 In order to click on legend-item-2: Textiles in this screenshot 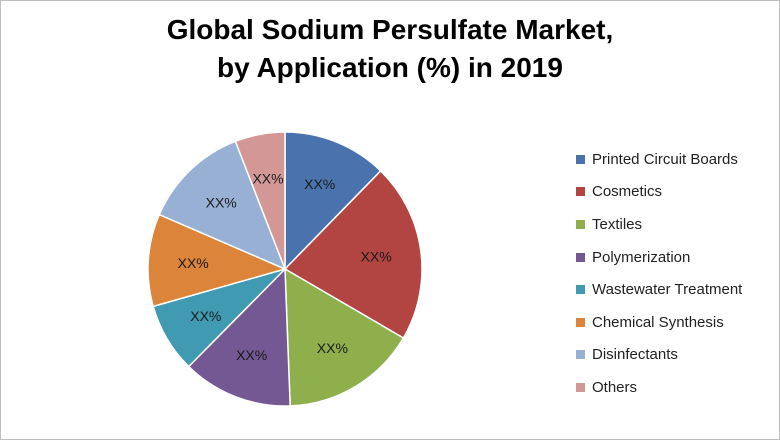, I will do `click(659, 224)`.